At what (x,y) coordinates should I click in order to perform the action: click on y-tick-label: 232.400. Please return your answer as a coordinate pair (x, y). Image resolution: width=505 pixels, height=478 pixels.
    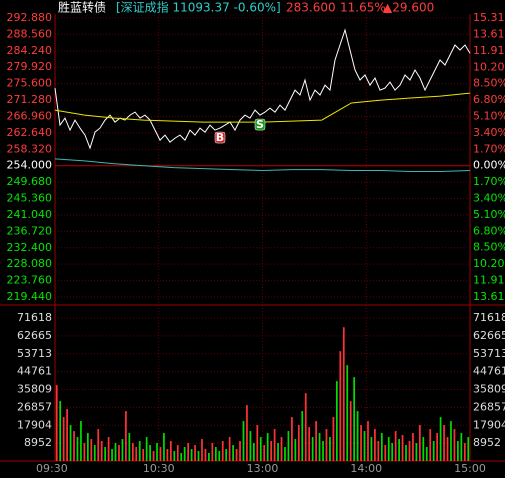
    Looking at the image, I should click on (30, 247).